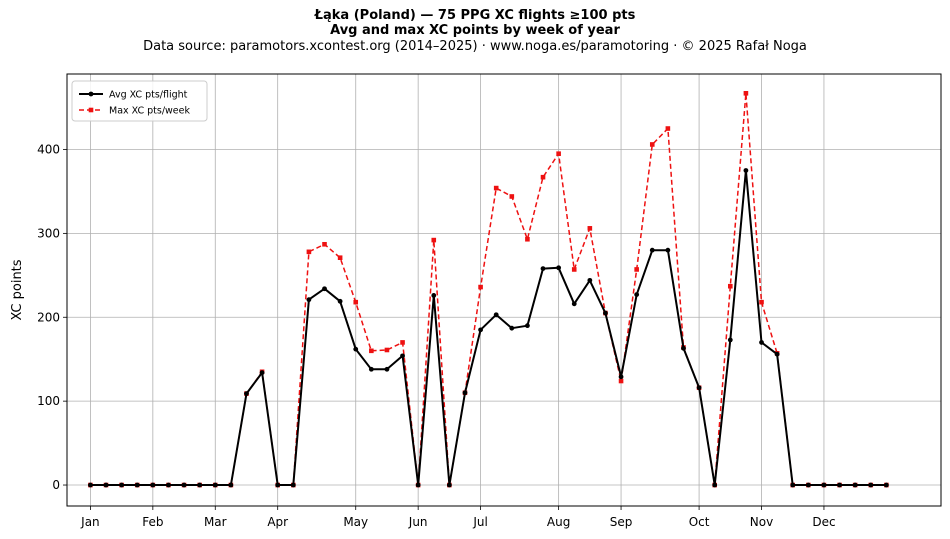 This screenshot has width=950, height=539. What do you see at coordinates (621, 522) in the screenshot?
I see `x-tick-label: Sep` at bounding box center [621, 522].